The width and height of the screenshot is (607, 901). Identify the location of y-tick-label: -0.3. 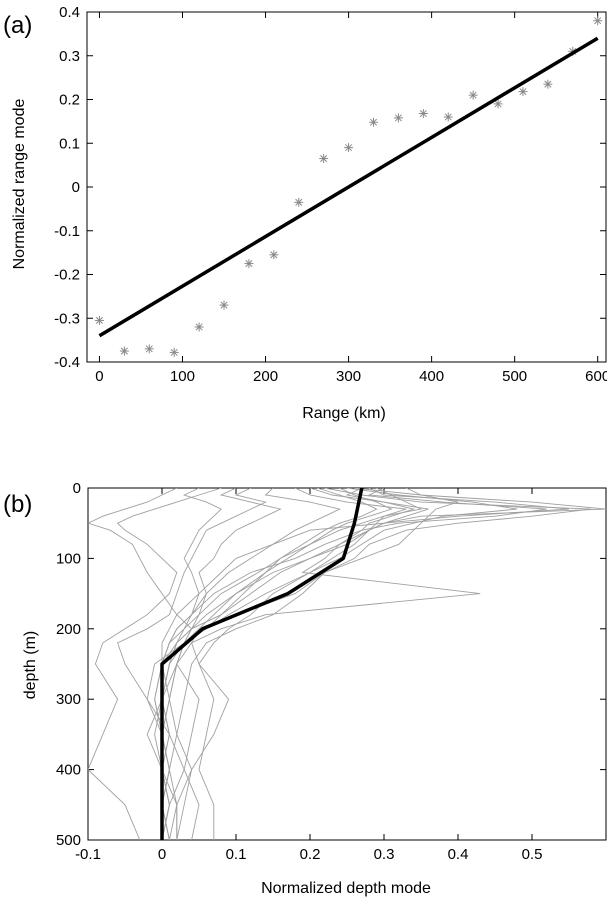
(67, 318).